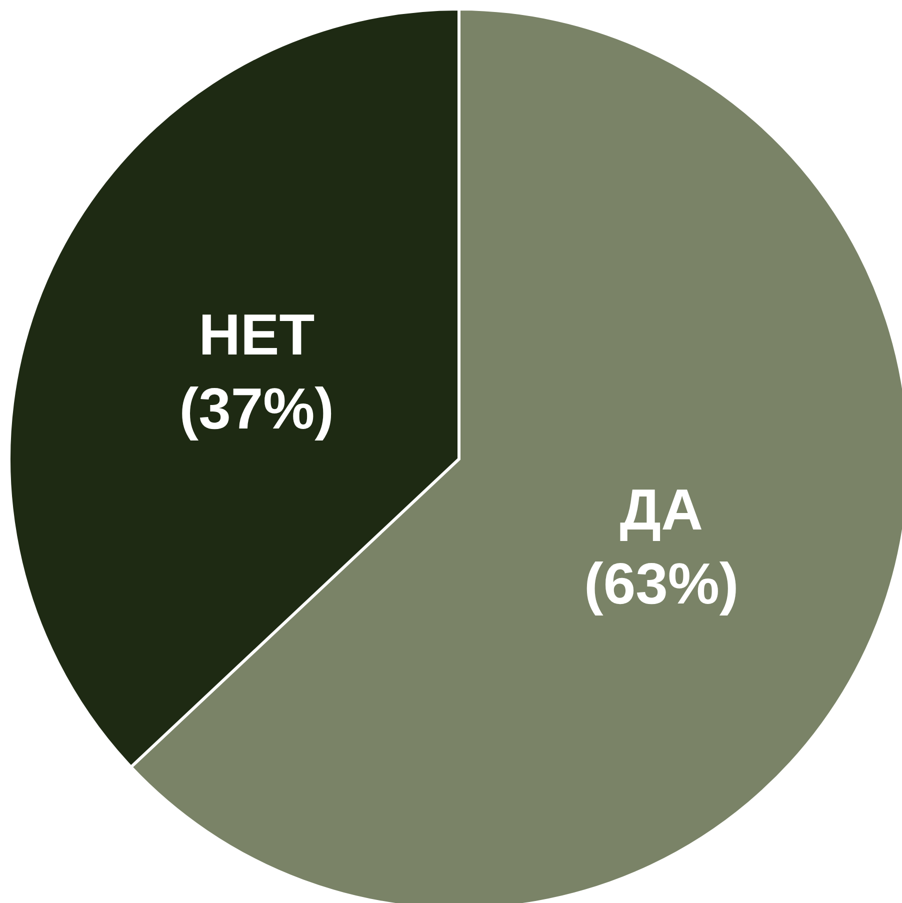 This screenshot has width=902, height=903. I want to click on data-label: (37%), so click(256, 408).